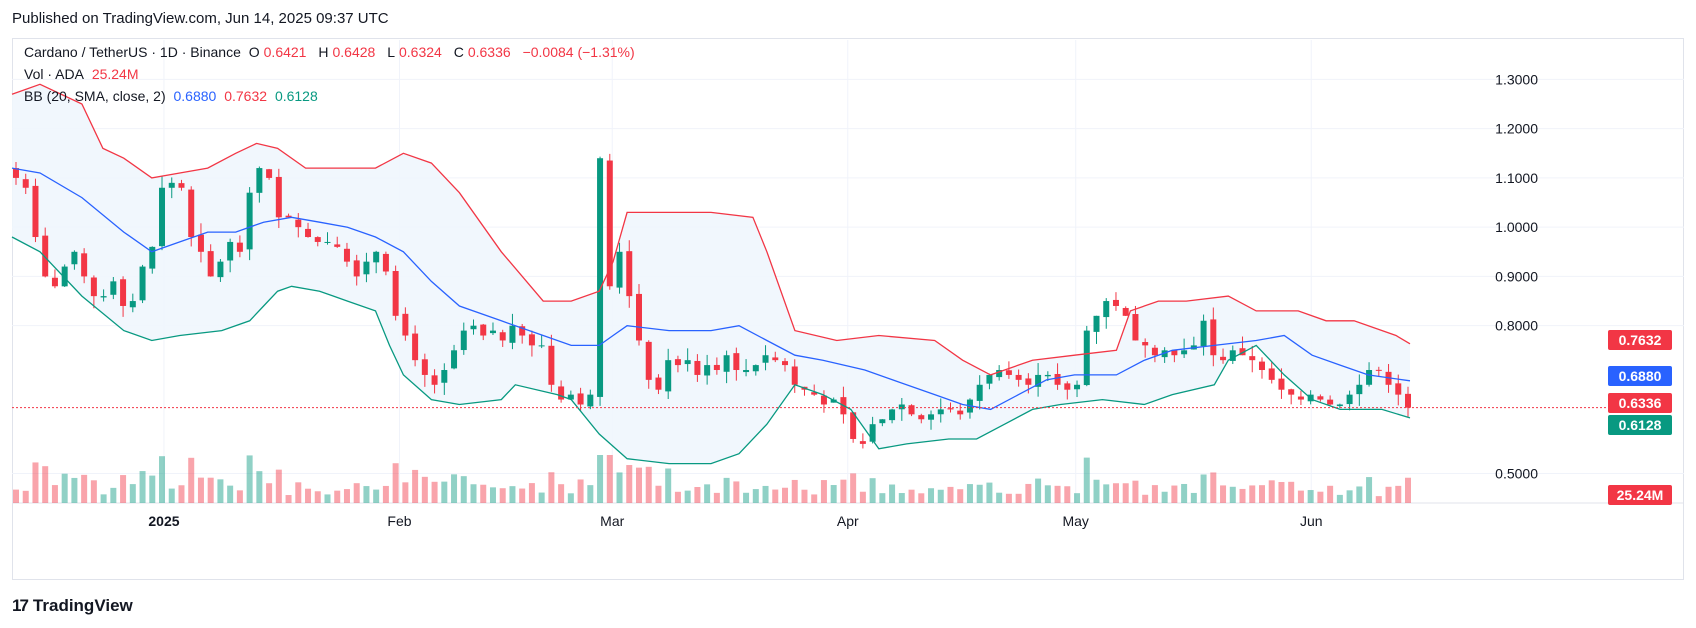  Describe the element at coordinates (246, 96) in the screenshot. I see `bb-upper-value: 0.7632` at that location.